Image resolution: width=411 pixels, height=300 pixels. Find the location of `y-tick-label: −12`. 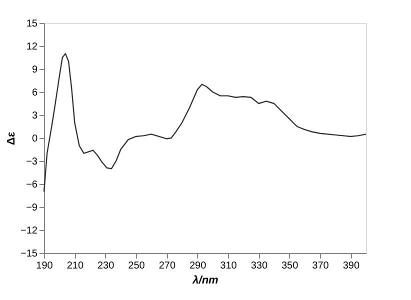

y-tick-label: −12 is located at coordinates (29, 231).